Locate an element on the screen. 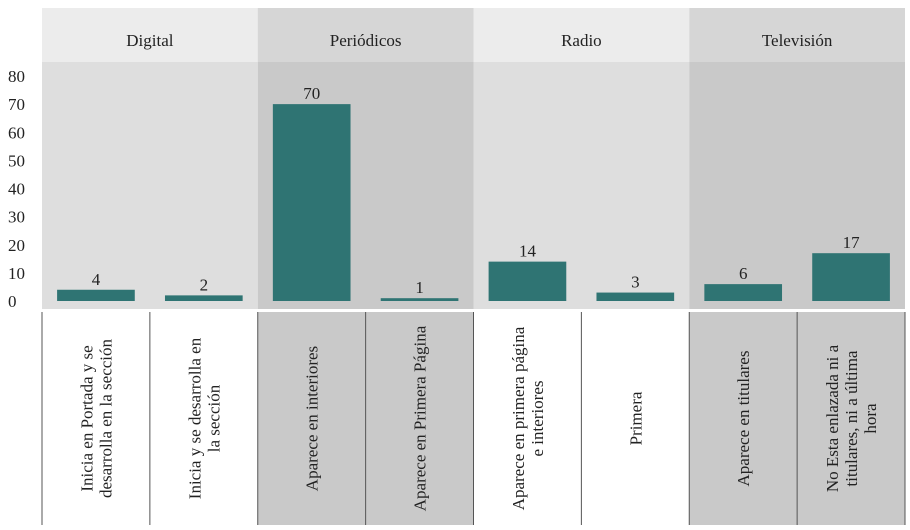 The image size is (910, 530). group-header-2: Radio is located at coordinates (581, 40).